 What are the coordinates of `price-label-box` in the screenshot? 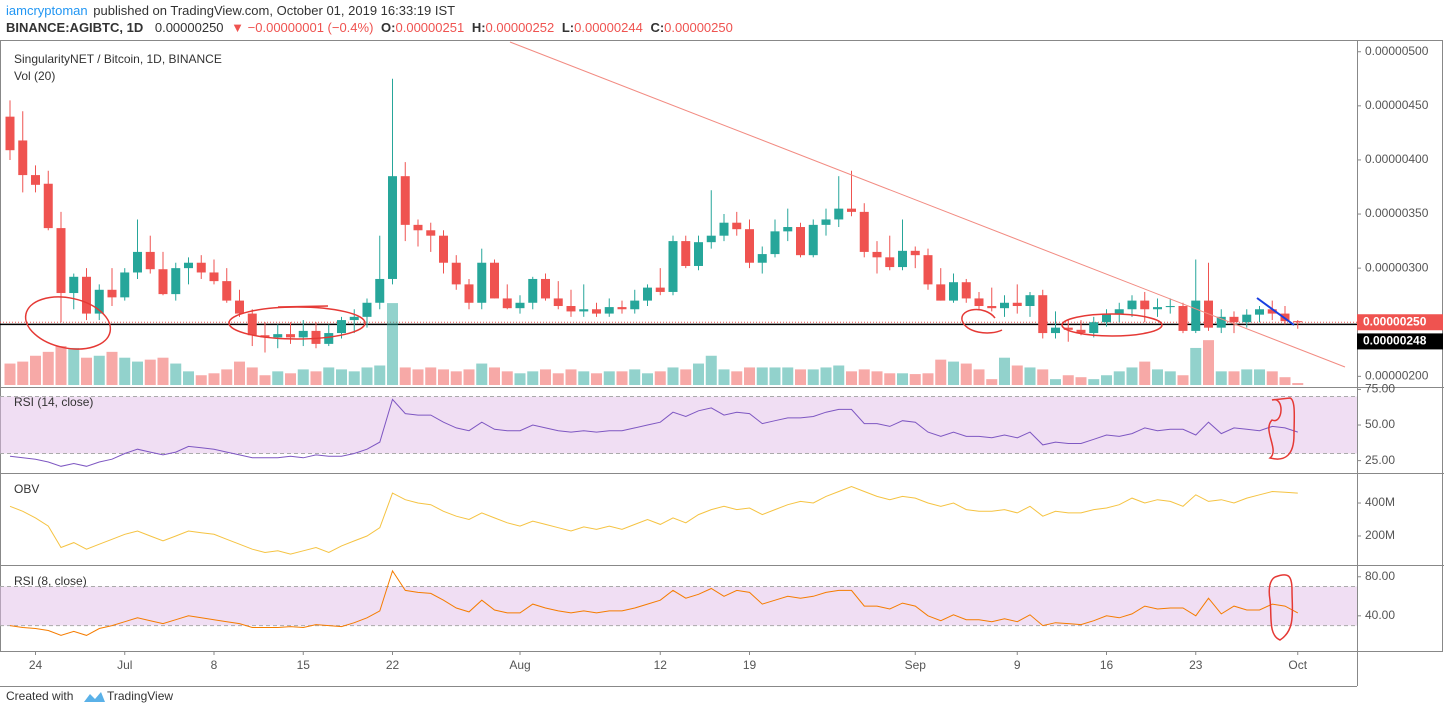 It's located at (1400, 322).